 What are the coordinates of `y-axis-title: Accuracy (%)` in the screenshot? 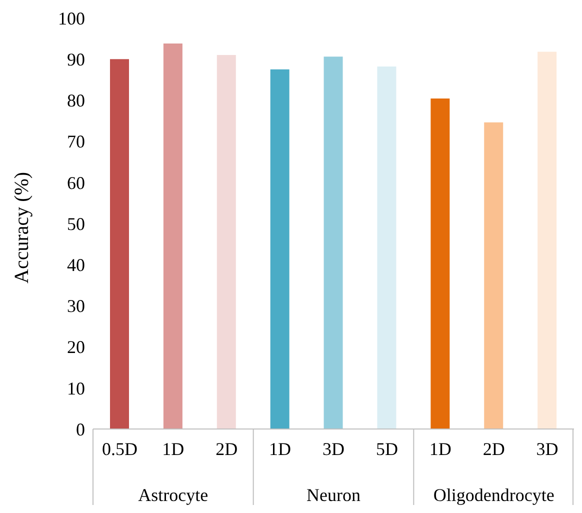 It's located at (22, 228).